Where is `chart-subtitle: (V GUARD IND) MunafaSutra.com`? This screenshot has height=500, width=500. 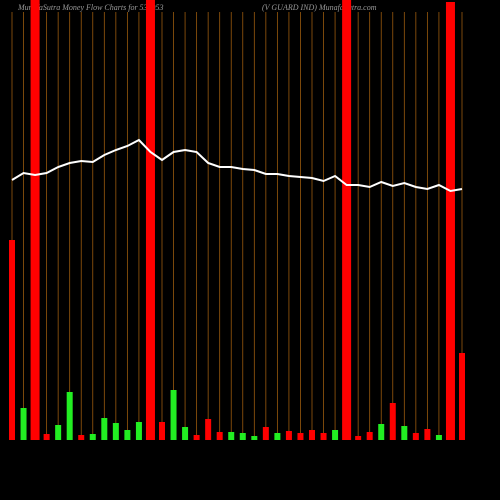
chart-subtitle: (V GUARD IND) MunafaSutra.com is located at coordinates (319, 7).